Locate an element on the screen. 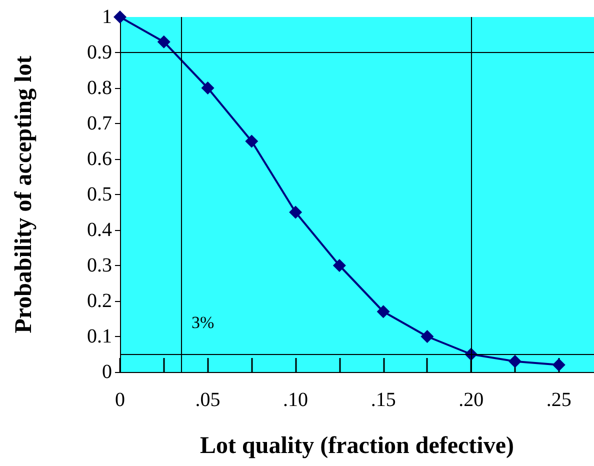  y-tick-label: 0 is located at coordinates (107, 372).